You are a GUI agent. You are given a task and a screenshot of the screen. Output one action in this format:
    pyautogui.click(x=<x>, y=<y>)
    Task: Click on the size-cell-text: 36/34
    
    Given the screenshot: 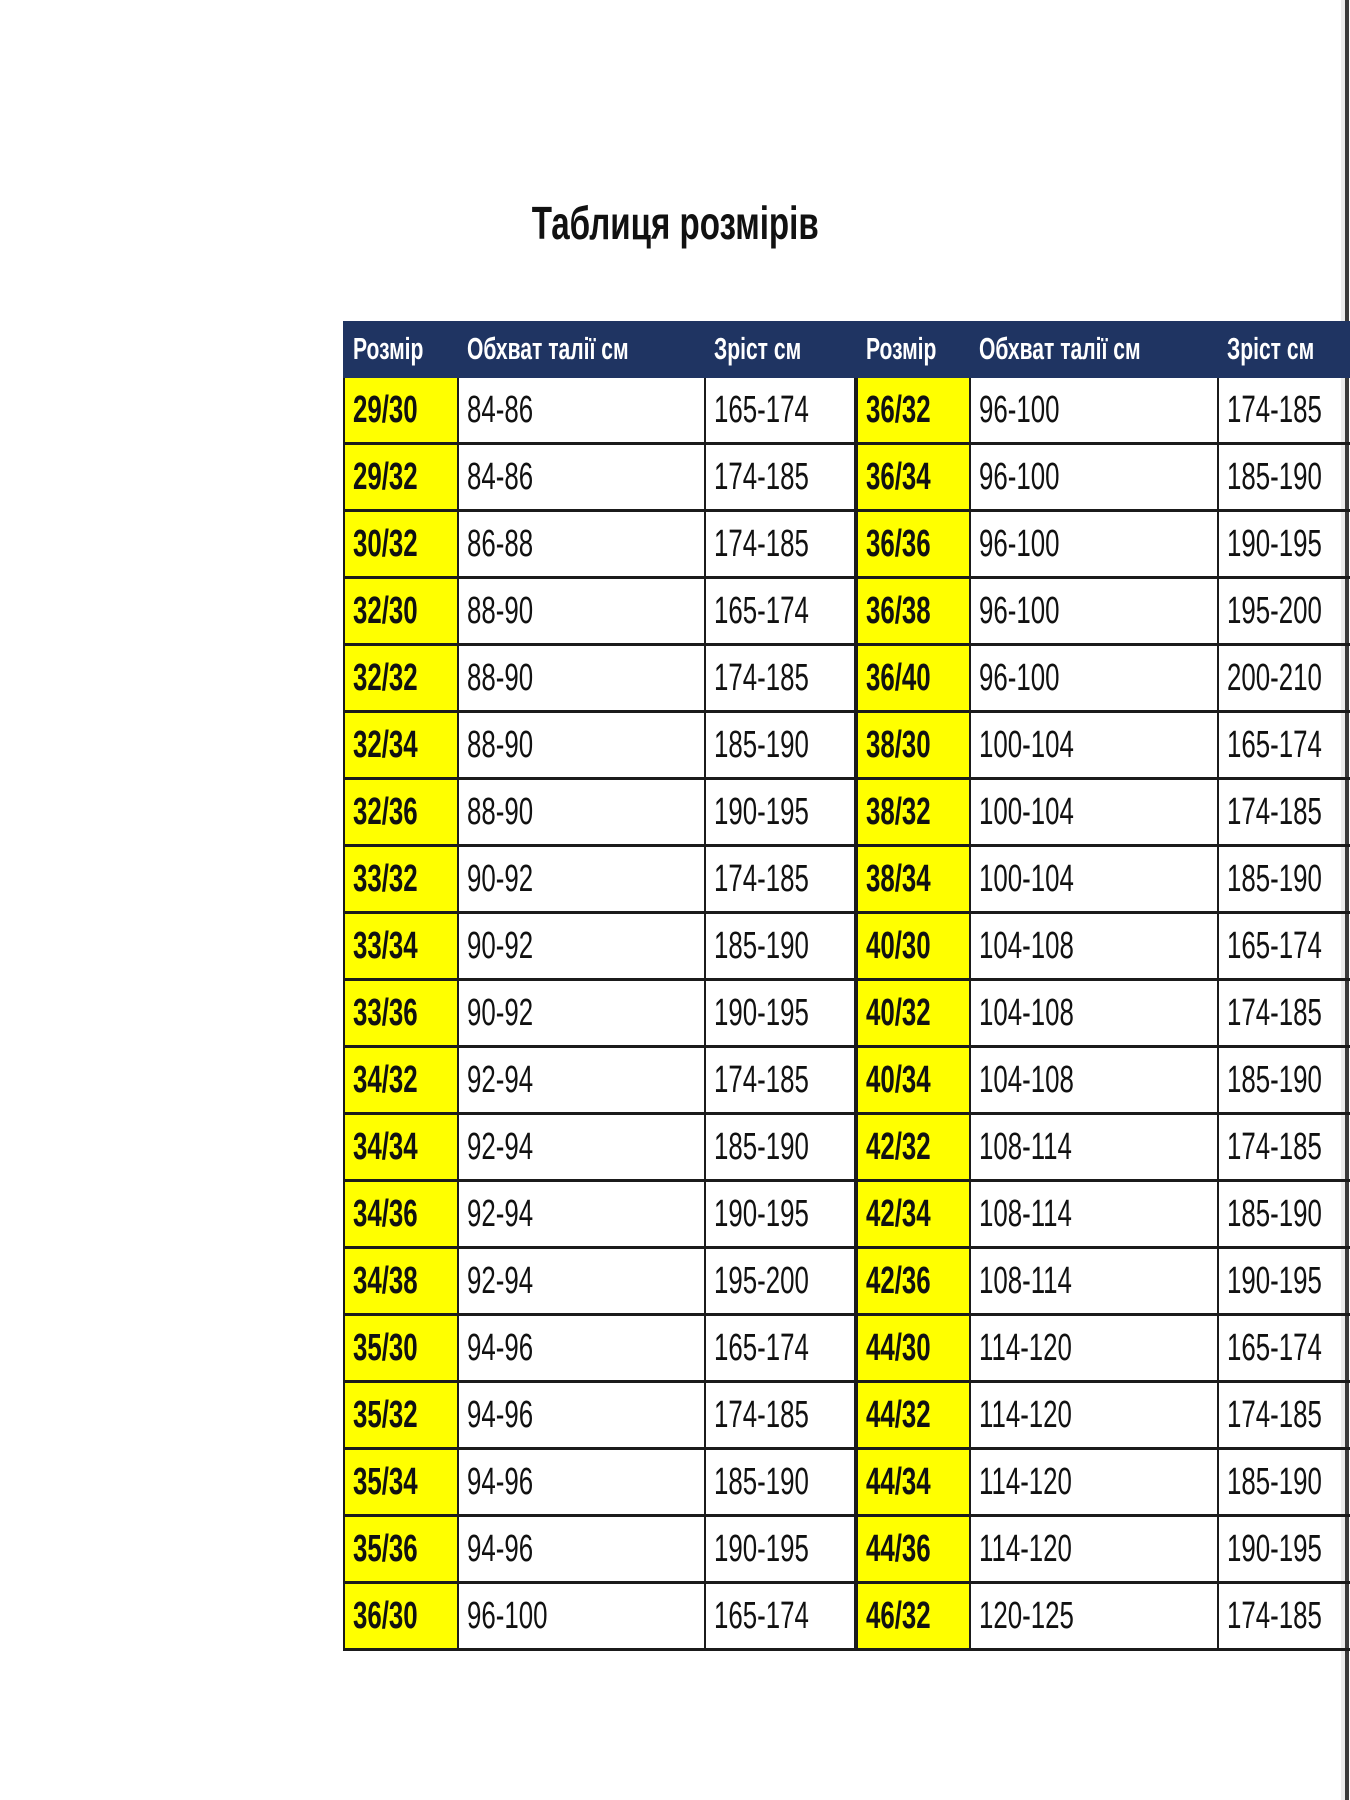 What is the action you would take?
    pyautogui.click(x=898, y=476)
    